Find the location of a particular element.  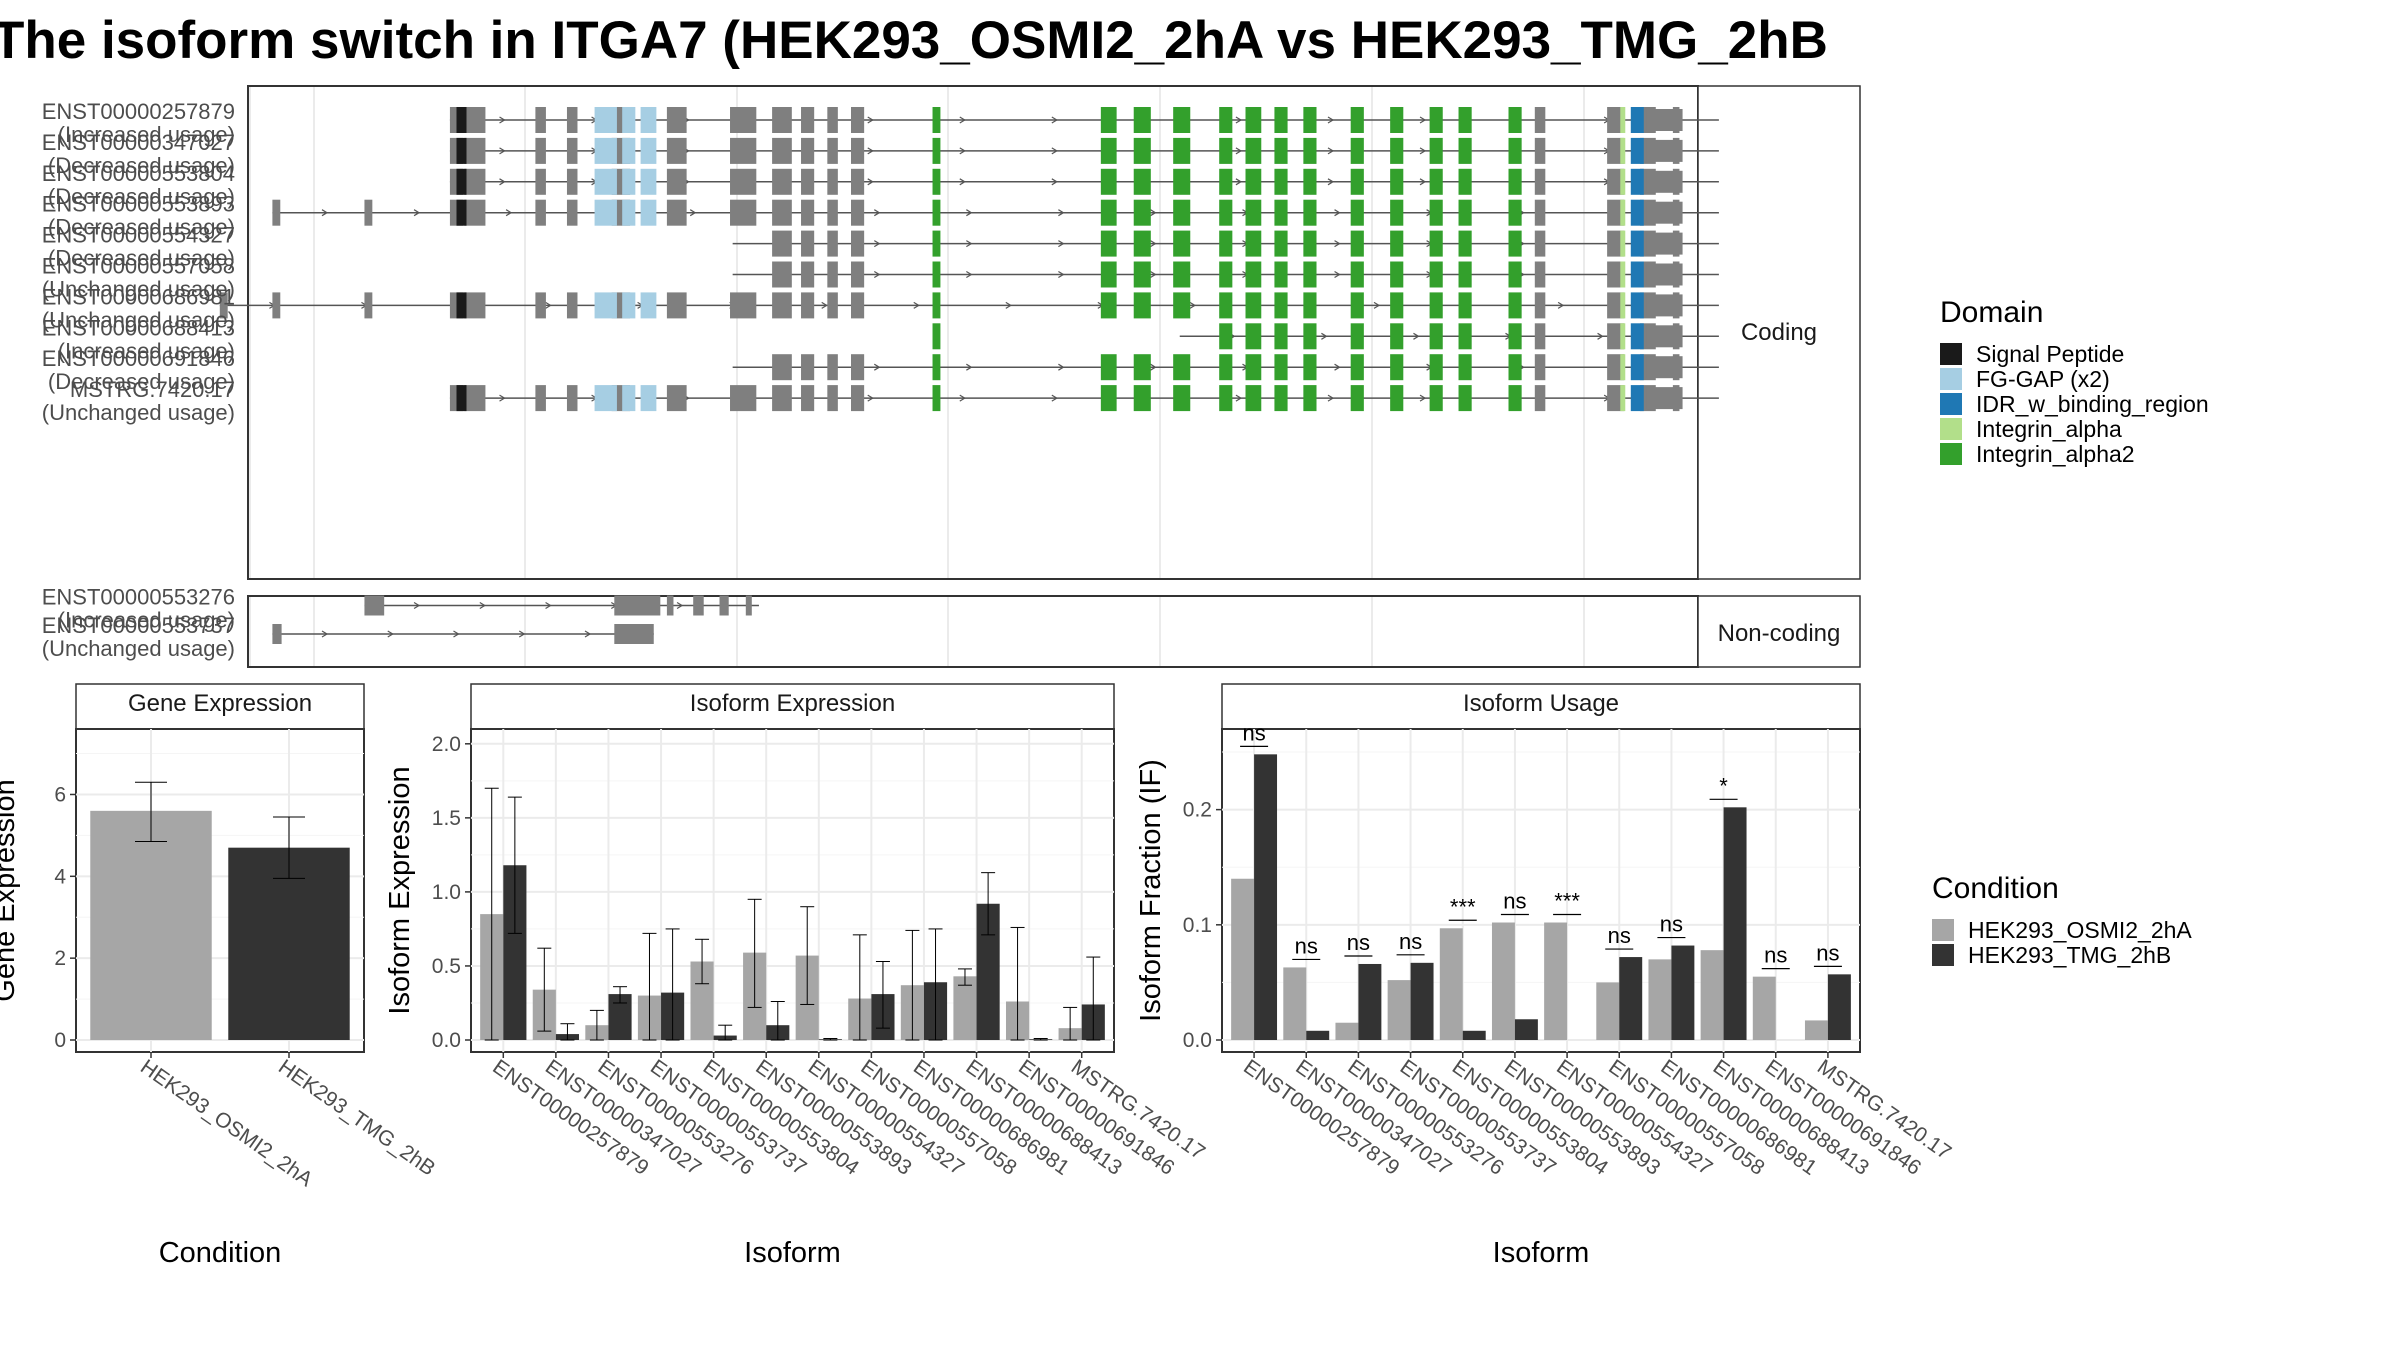

bar-ENST00000553804-HEK293_OSMI2_2hA is located at coordinates (1451, 984).